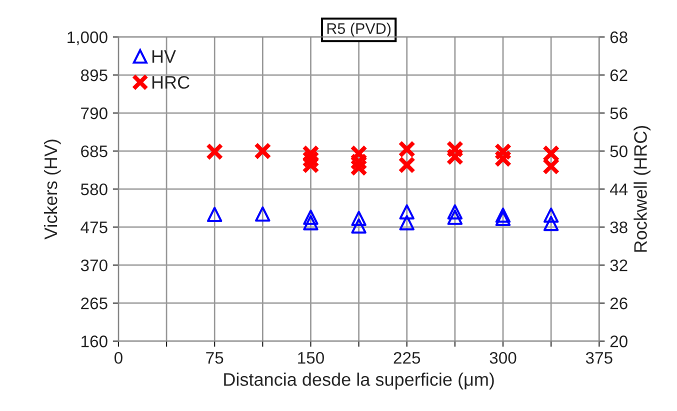  I want to click on y-tick-label: 685, so click(94, 151).